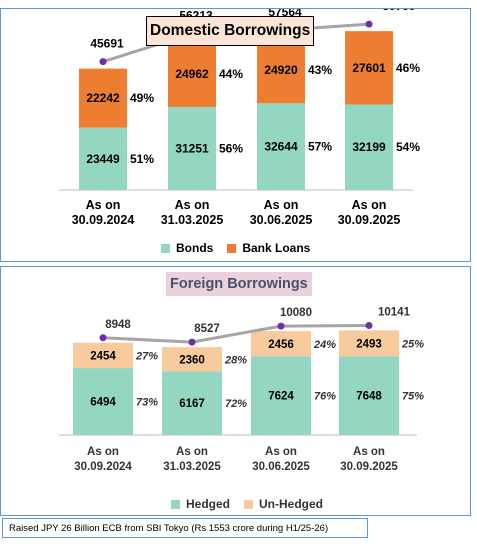 The image size is (477, 549). I want to click on legend-swatch-bank-loans, so click(232, 248).